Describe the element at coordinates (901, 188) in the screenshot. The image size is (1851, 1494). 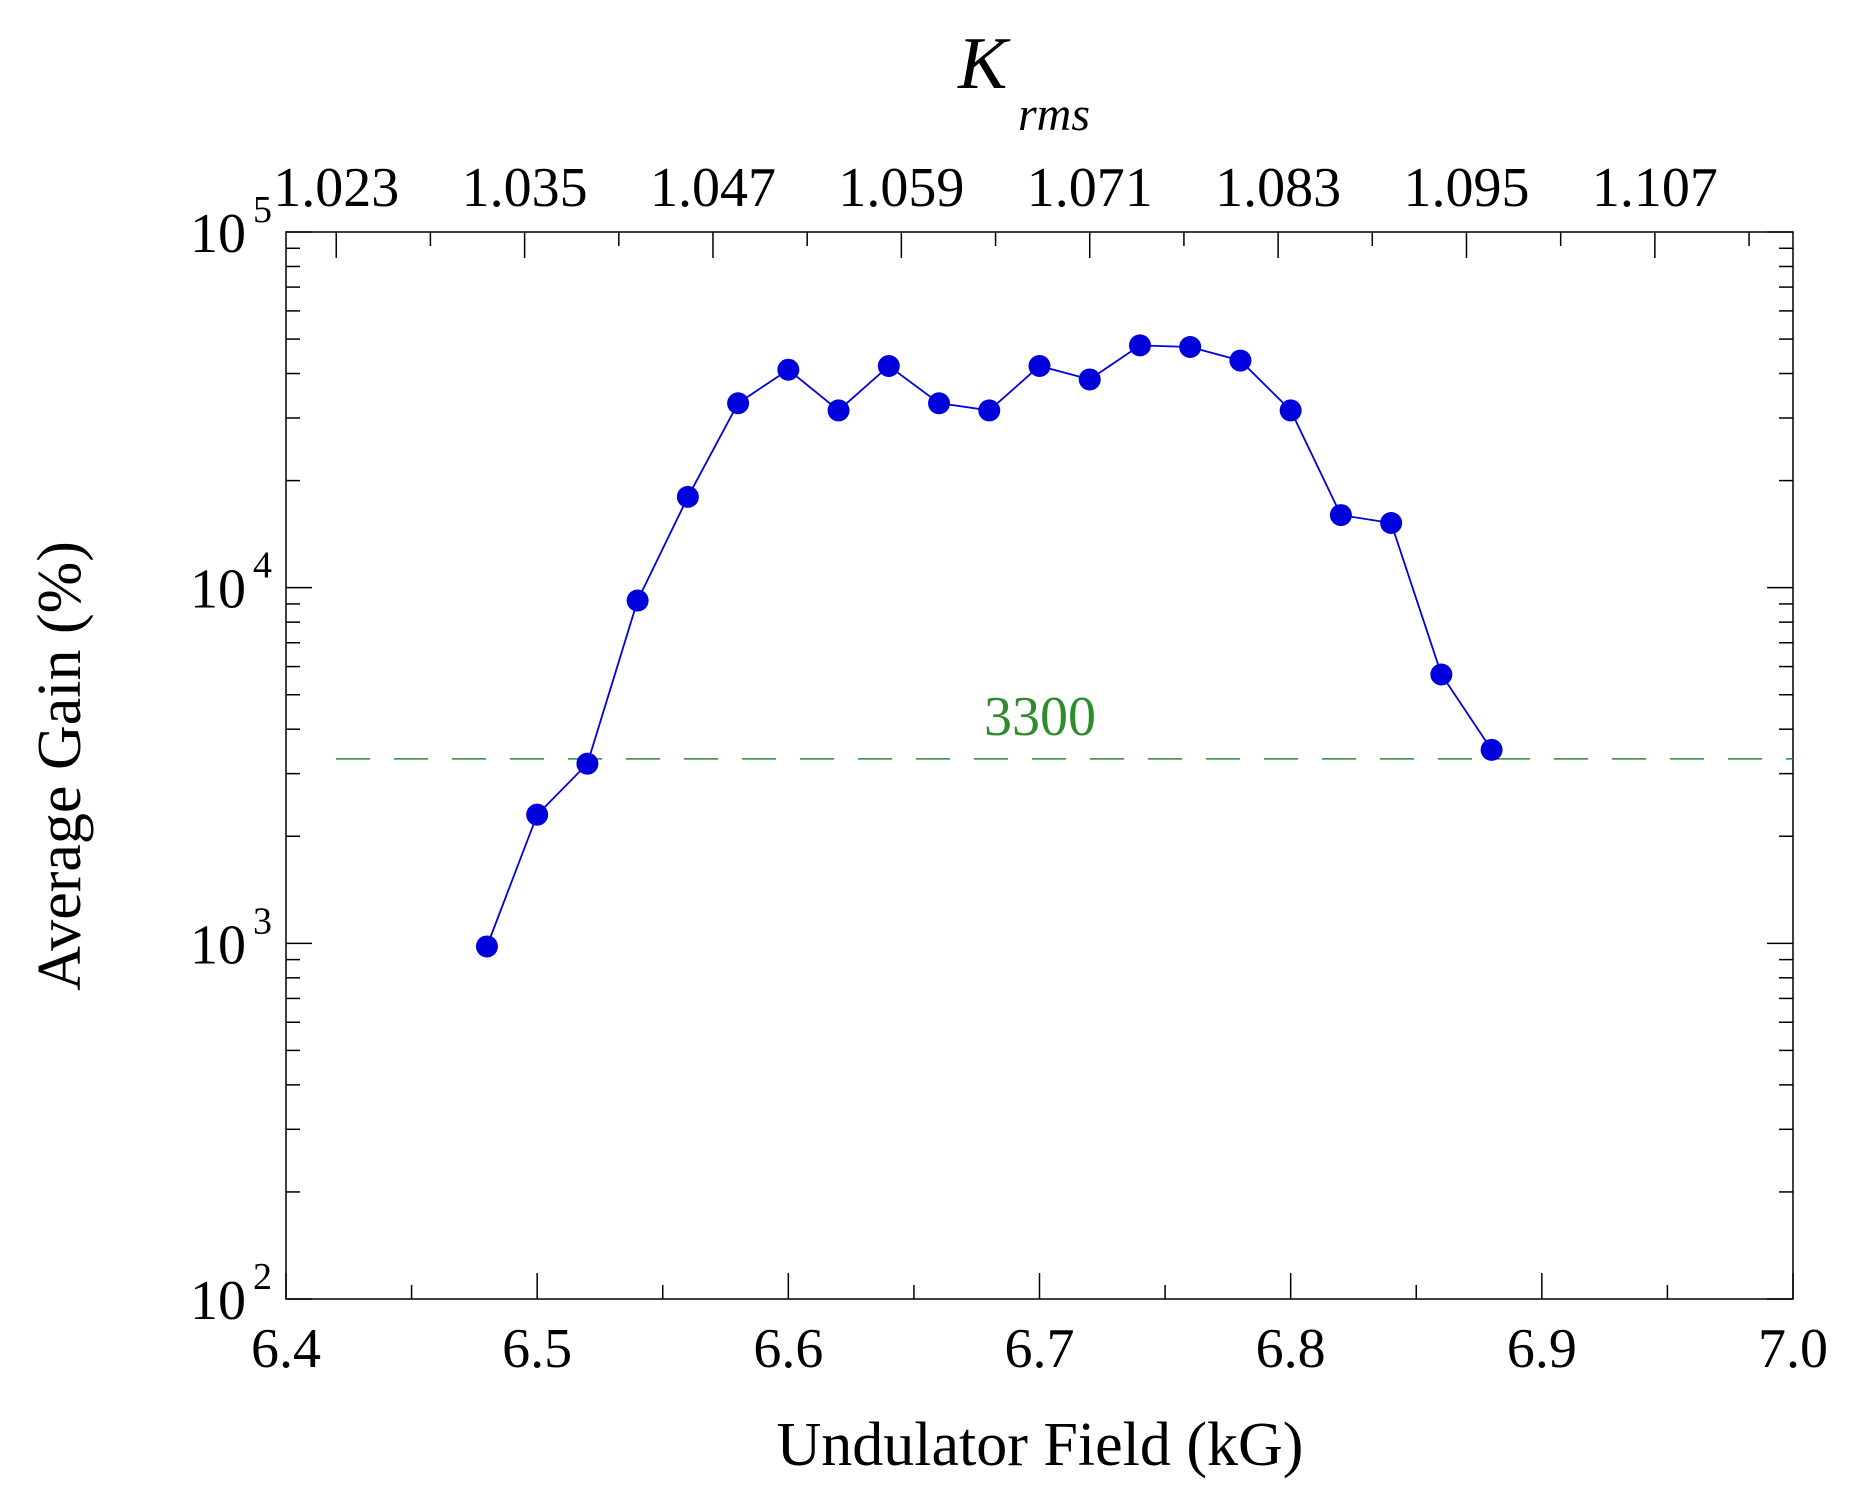
I see `top-tick-label: 1.059` at that location.